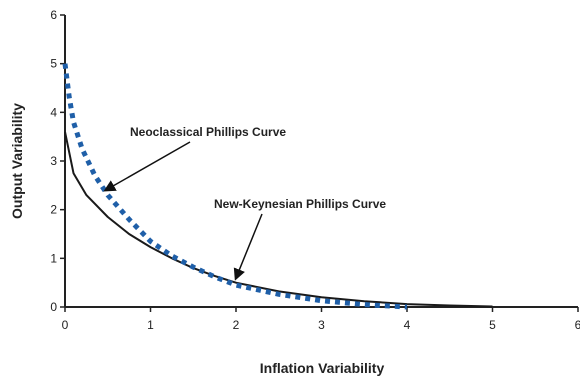 The image size is (580, 383). I want to click on arrow-new-keynesian, so click(248, 247).